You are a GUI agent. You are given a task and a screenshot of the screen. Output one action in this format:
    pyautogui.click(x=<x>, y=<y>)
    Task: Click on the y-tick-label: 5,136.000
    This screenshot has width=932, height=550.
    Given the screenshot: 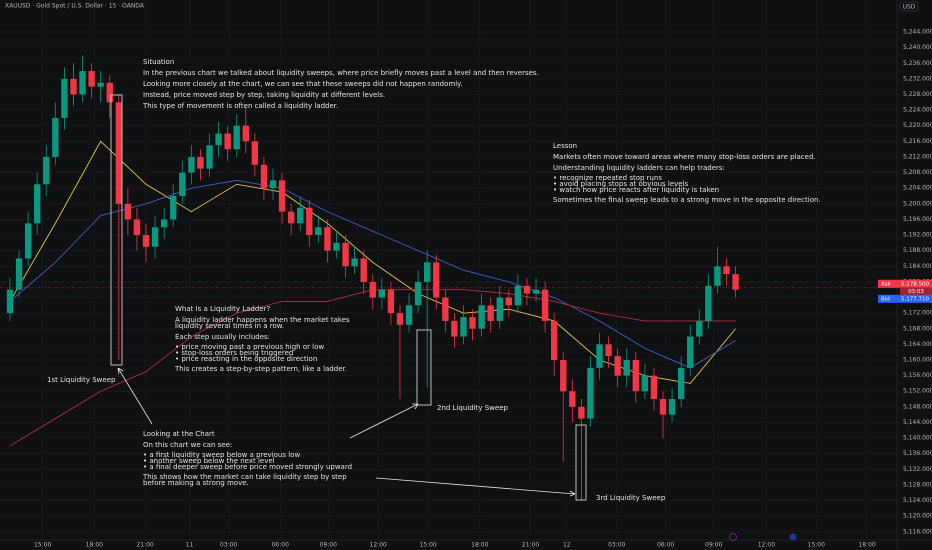 What is the action you would take?
    pyautogui.click(x=917, y=453)
    